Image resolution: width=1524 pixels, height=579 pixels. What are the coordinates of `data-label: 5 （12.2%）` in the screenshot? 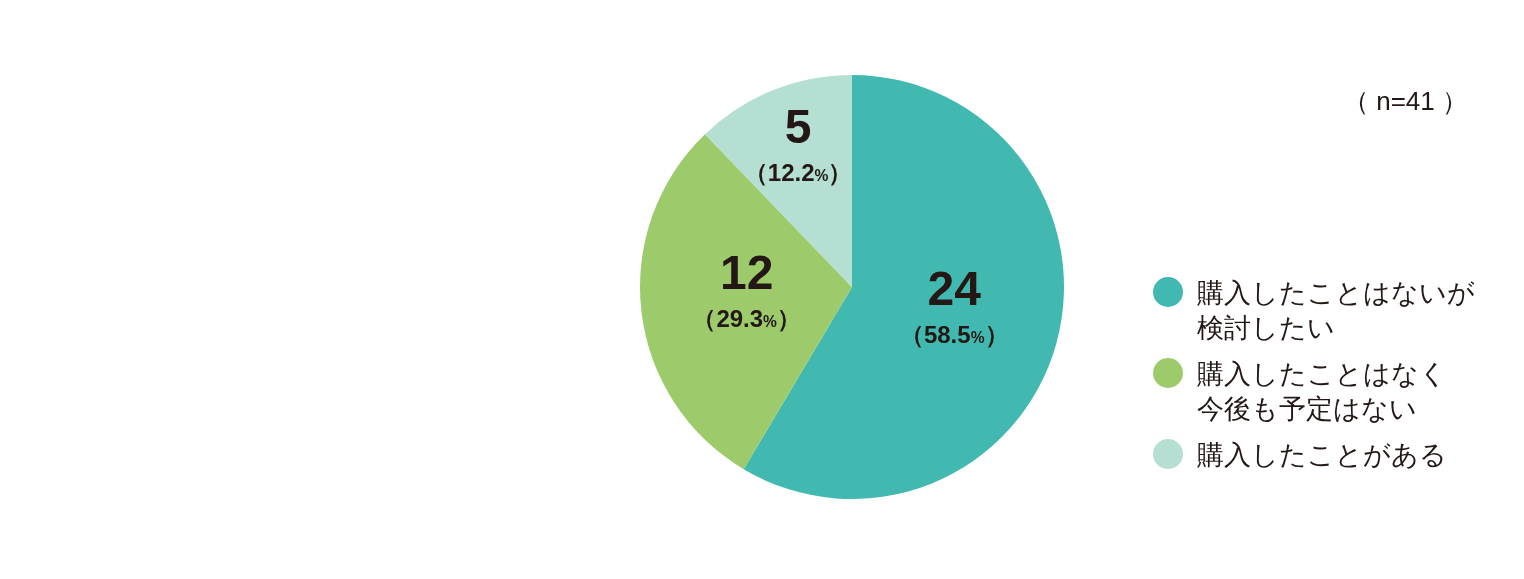 It's located at (798, 143).